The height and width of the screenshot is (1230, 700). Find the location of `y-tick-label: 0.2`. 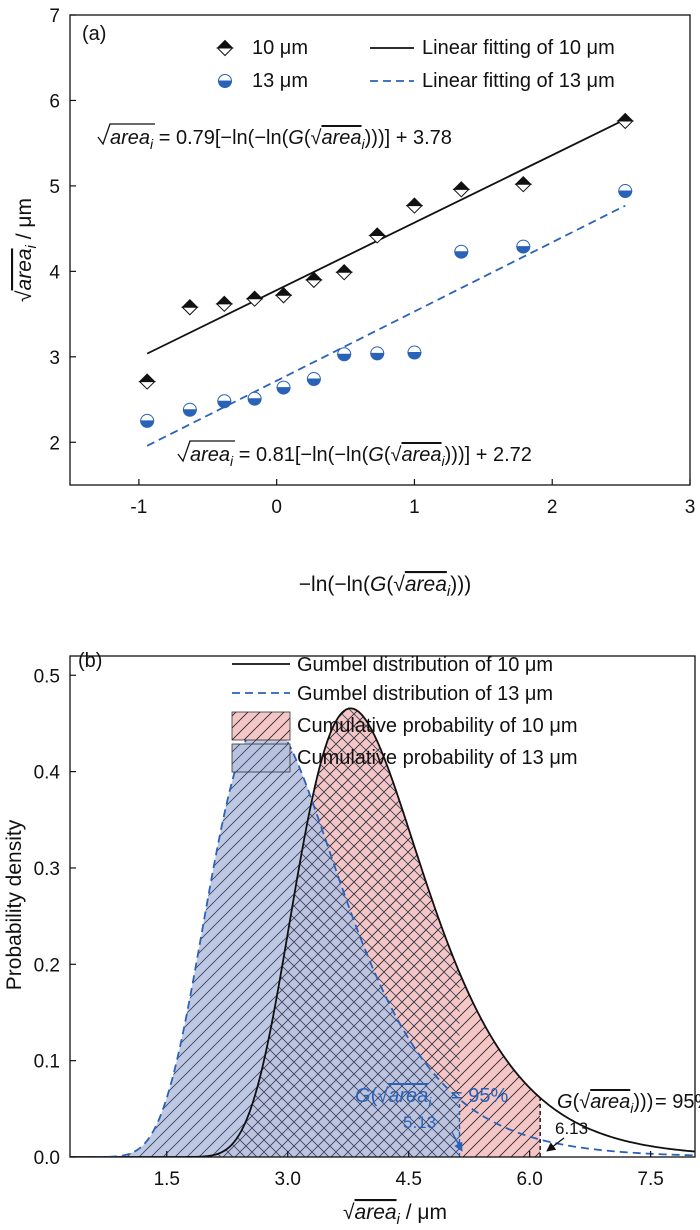

y-tick-label: 0.2 is located at coordinates (47, 965).